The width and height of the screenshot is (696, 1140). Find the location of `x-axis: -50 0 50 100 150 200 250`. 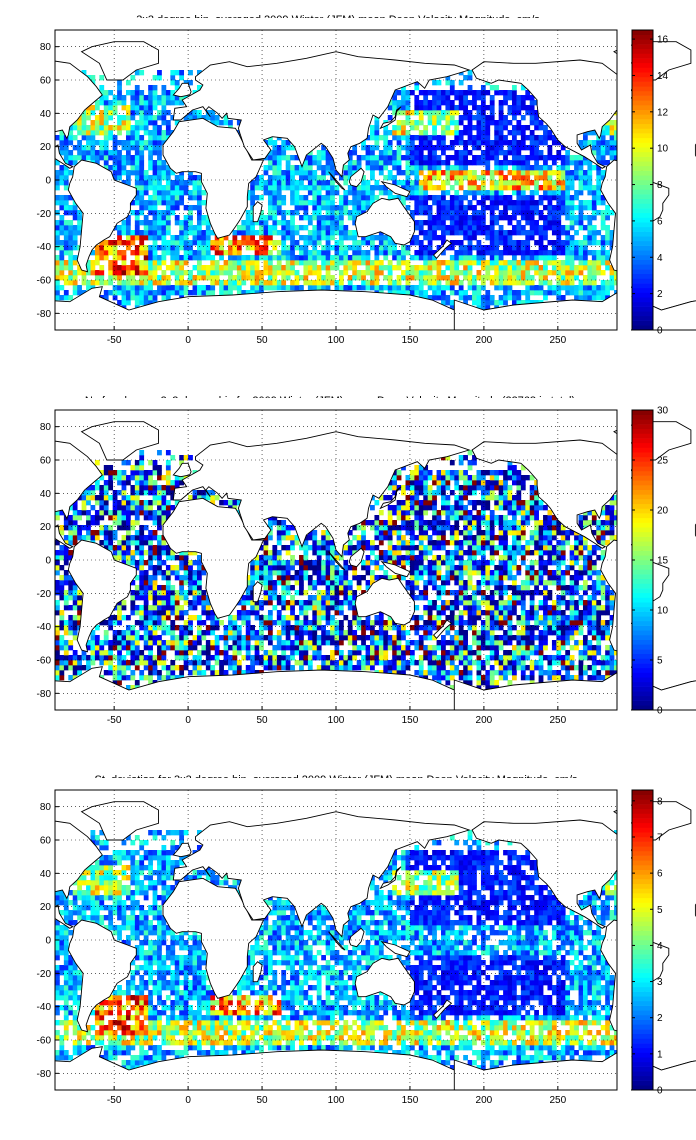

x-axis: -50 0 50 100 150 200 250 is located at coordinates (337, 336).